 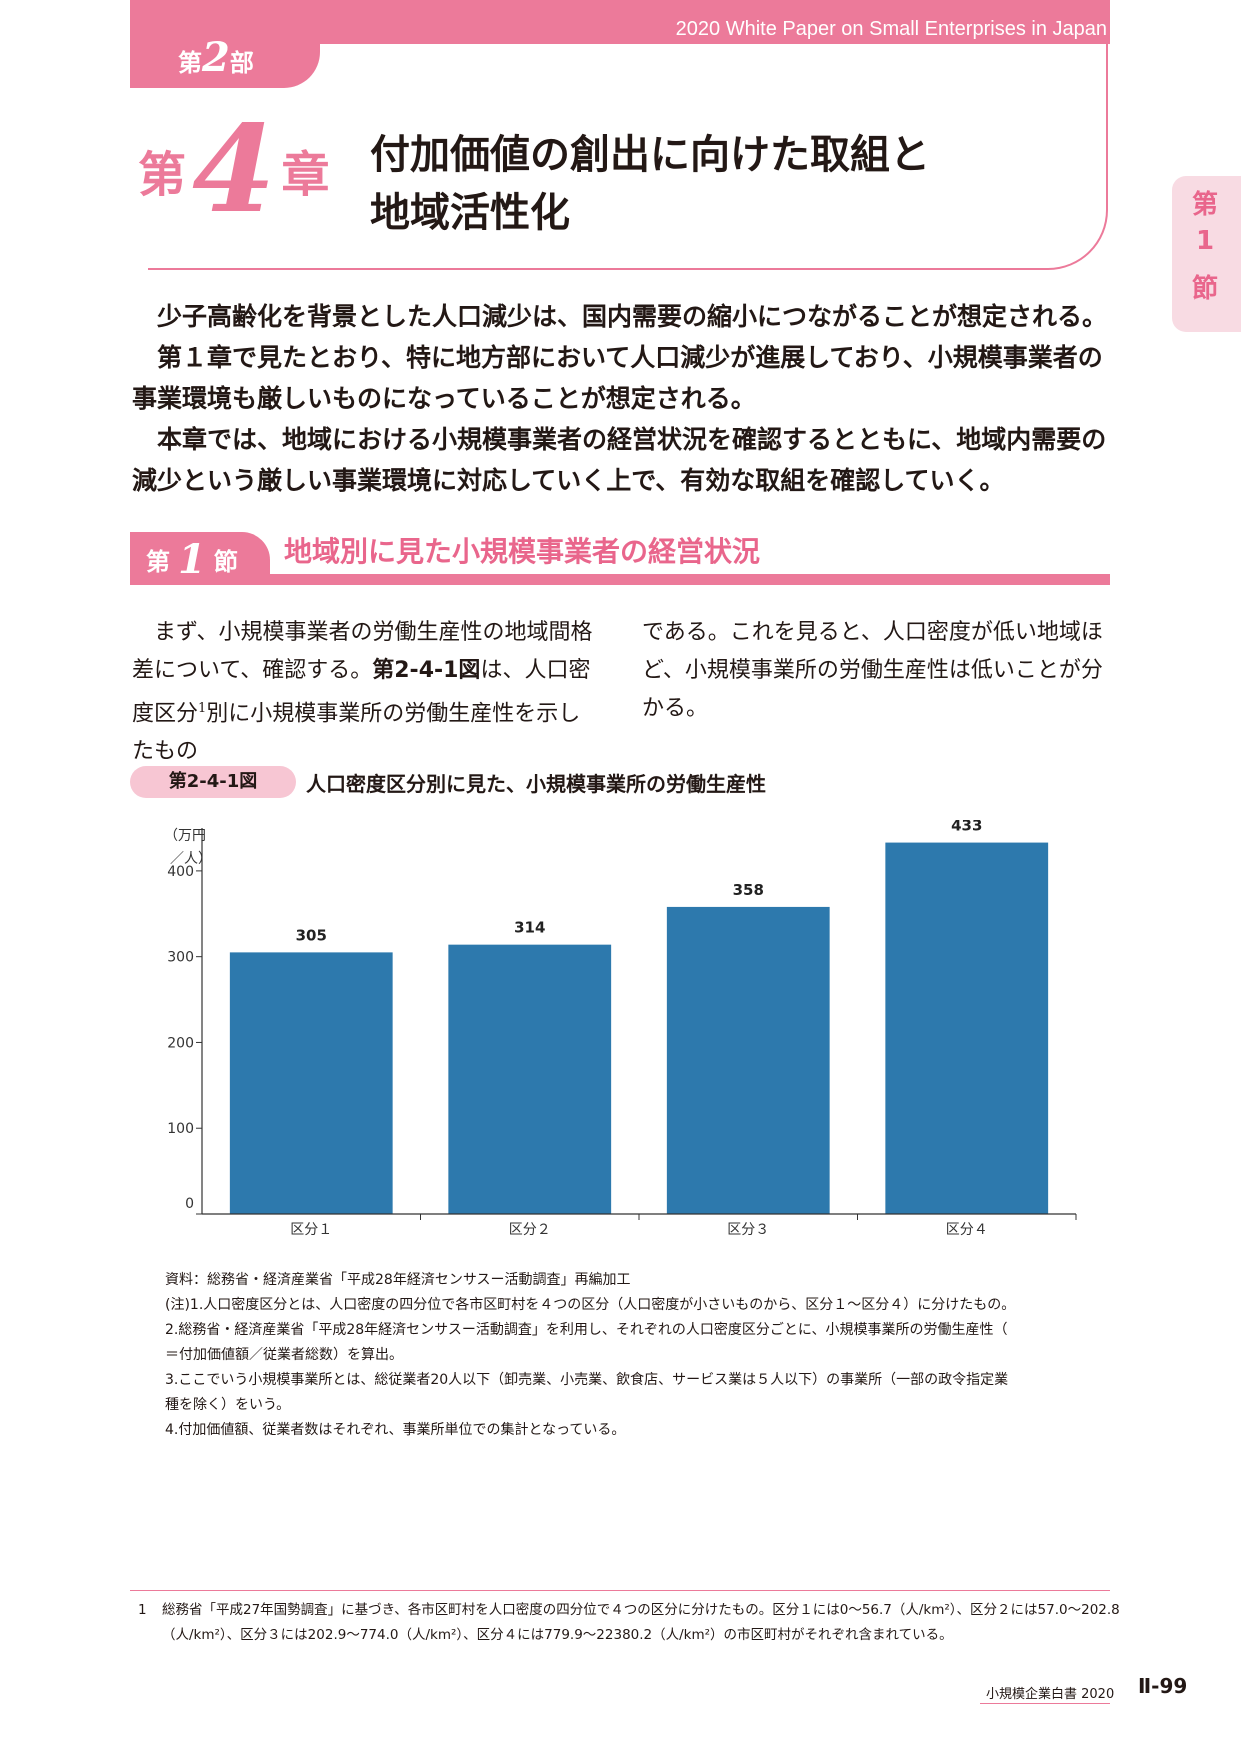 What do you see at coordinates (311, 935) in the screenshot?
I see `bar-value-label: 305` at bounding box center [311, 935].